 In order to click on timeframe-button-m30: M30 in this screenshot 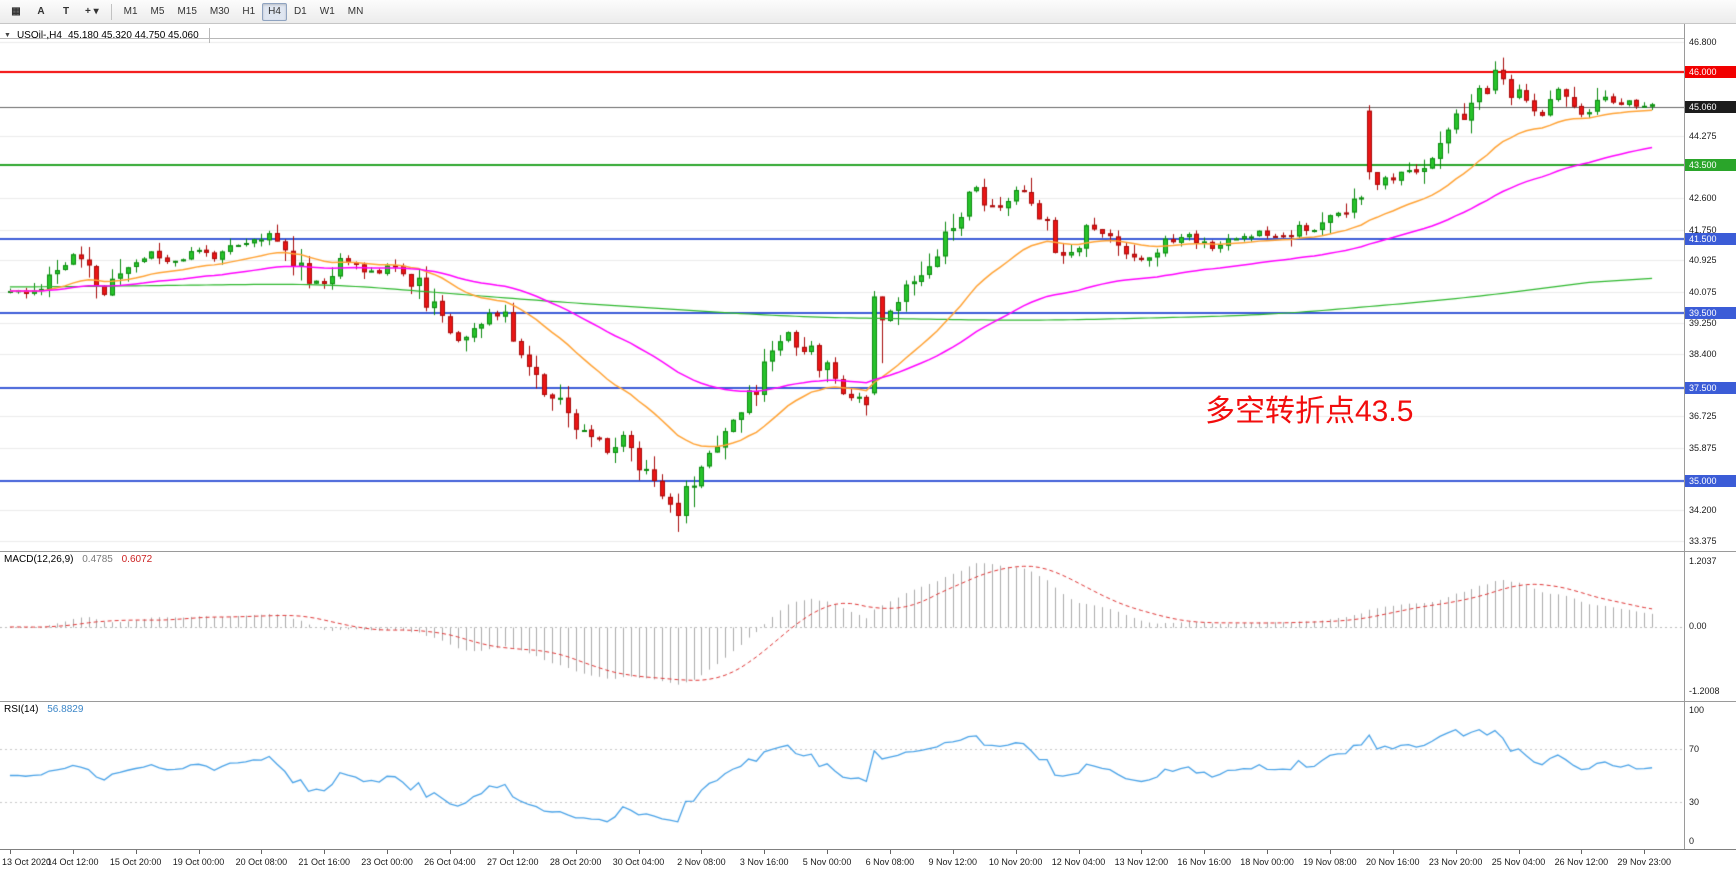, I will do `click(219, 11)`.